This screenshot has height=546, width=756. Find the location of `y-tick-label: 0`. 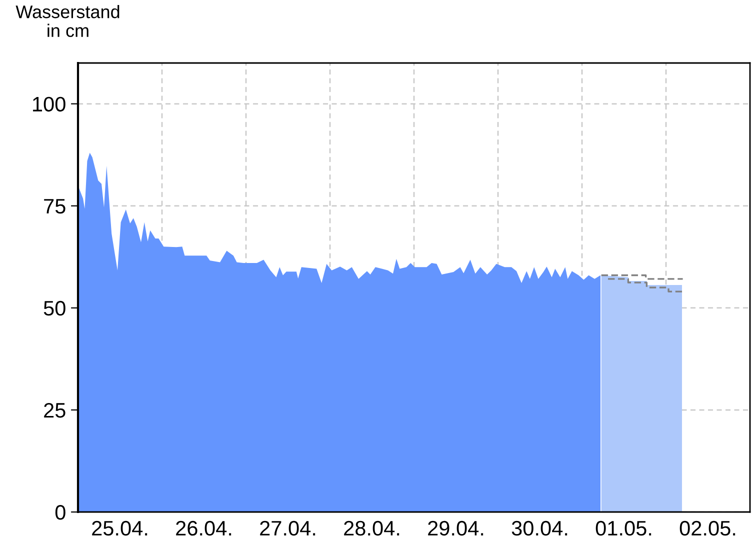

y-tick-label: 0 is located at coordinates (60, 512).